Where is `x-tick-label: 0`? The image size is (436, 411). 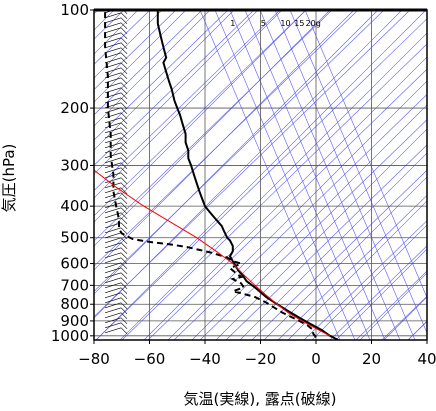 x-tick-label: 0 is located at coordinates (316, 359).